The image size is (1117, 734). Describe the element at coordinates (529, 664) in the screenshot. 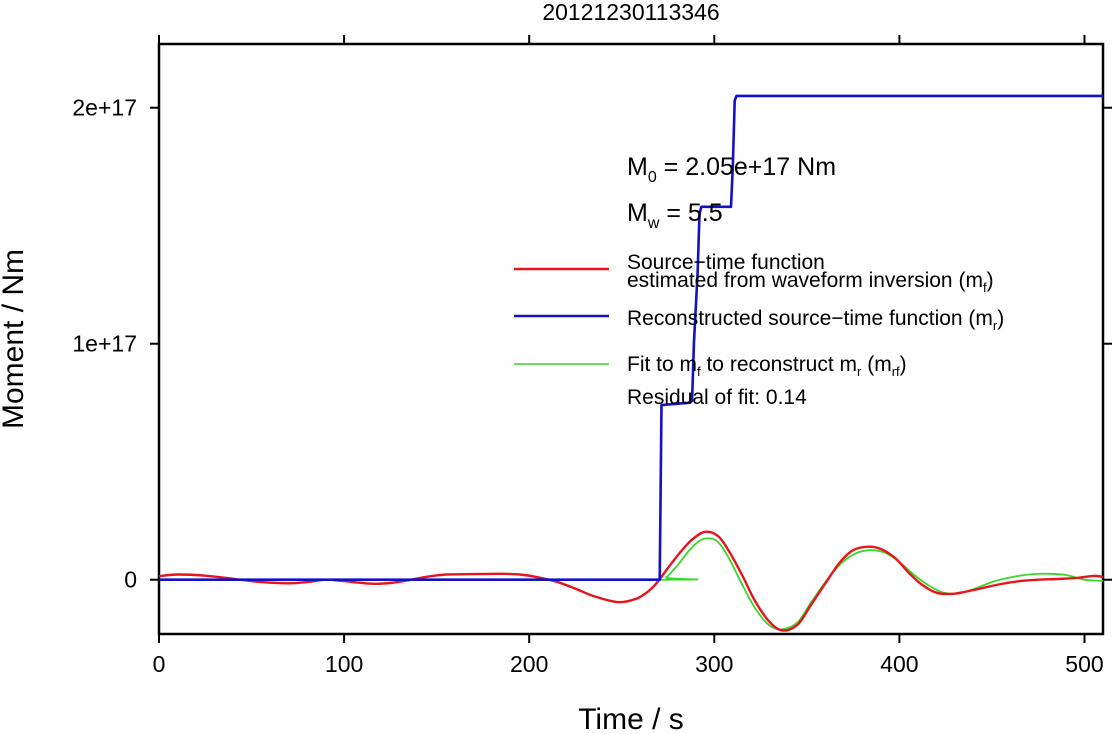

I see `x-tick-label: 200` at that location.